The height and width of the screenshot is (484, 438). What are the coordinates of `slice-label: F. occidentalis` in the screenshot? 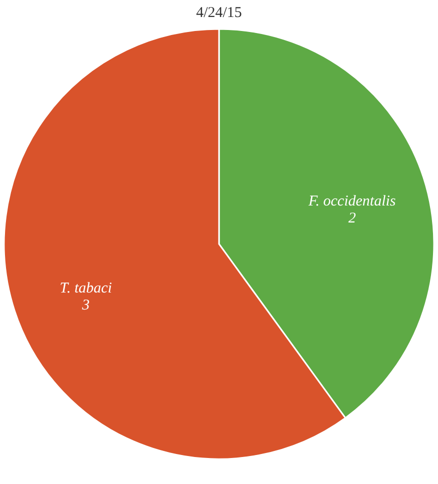 It's located at (352, 202).